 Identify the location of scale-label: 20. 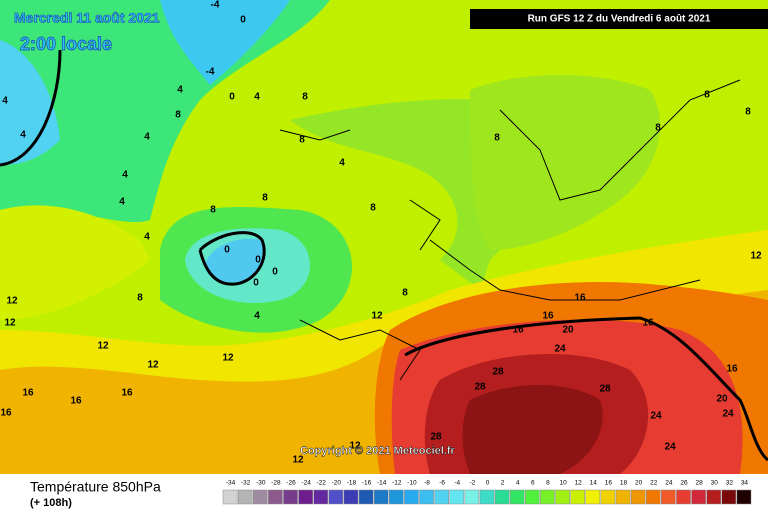
(639, 483).